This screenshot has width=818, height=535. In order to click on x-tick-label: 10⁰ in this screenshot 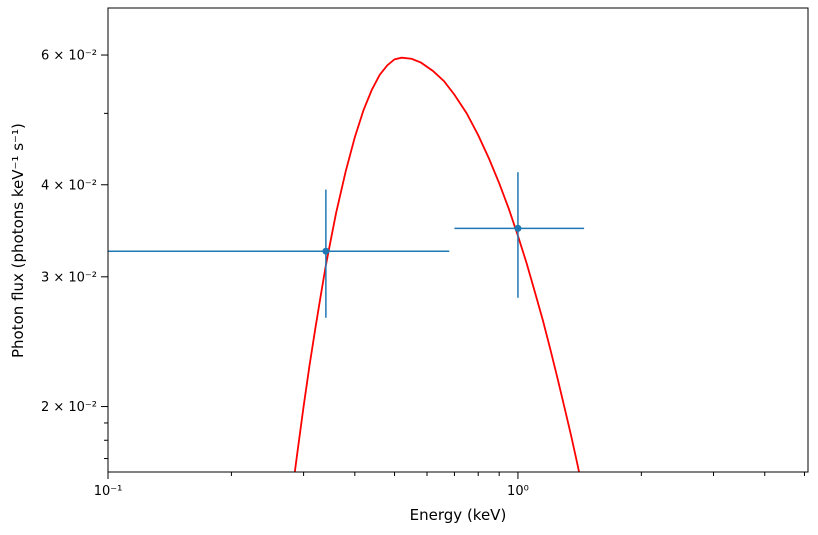, I will do `click(518, 491)`.